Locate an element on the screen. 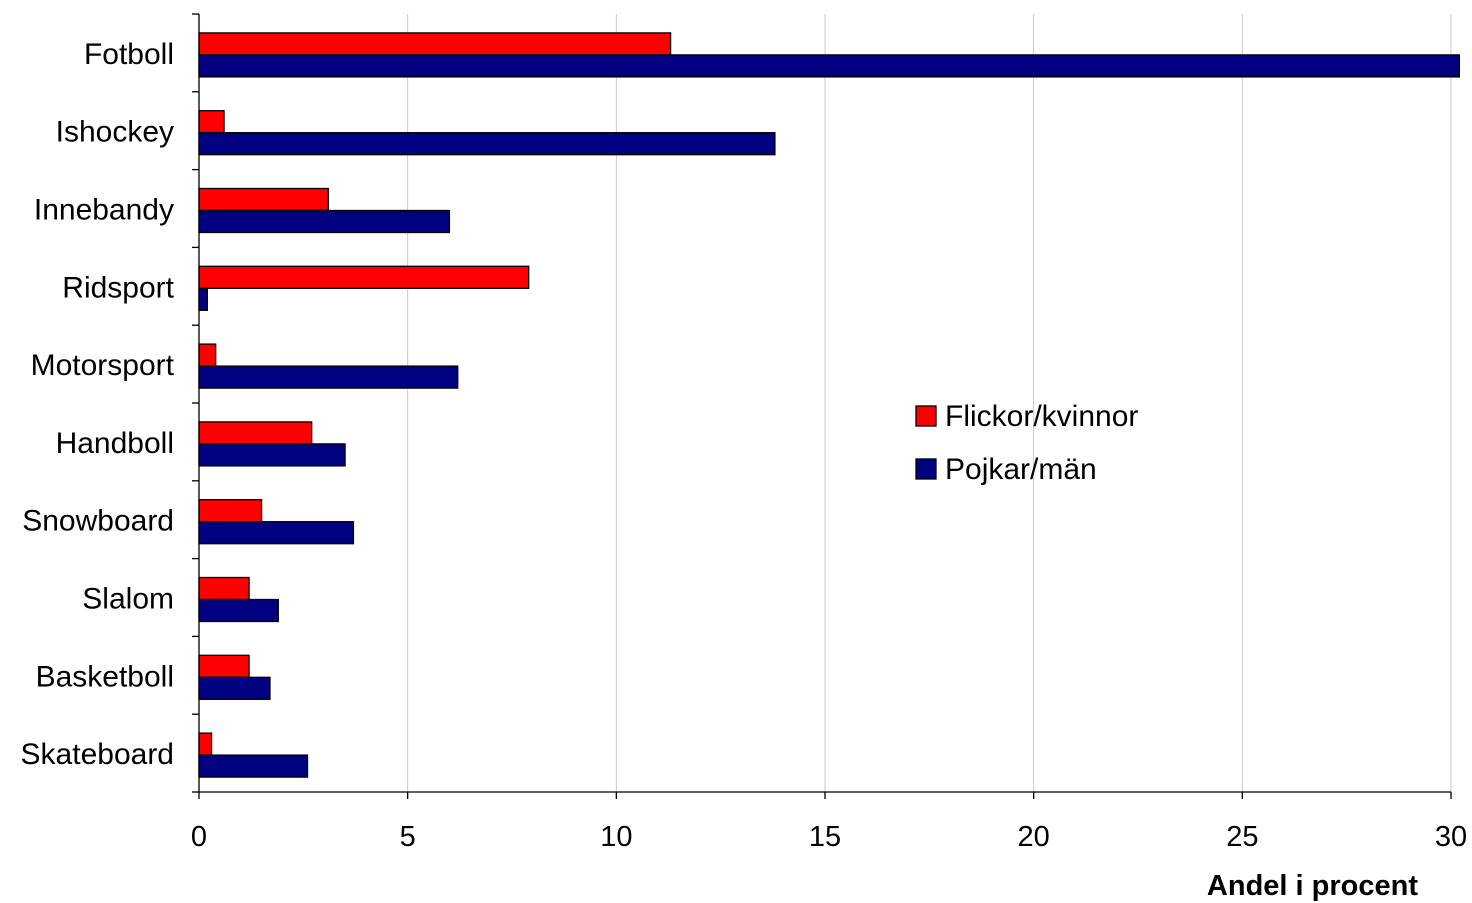 Image resolution: width=1472 pixels, height=903 pixels. category-label-handboll: Handboll is located at coordinates (115, 443).